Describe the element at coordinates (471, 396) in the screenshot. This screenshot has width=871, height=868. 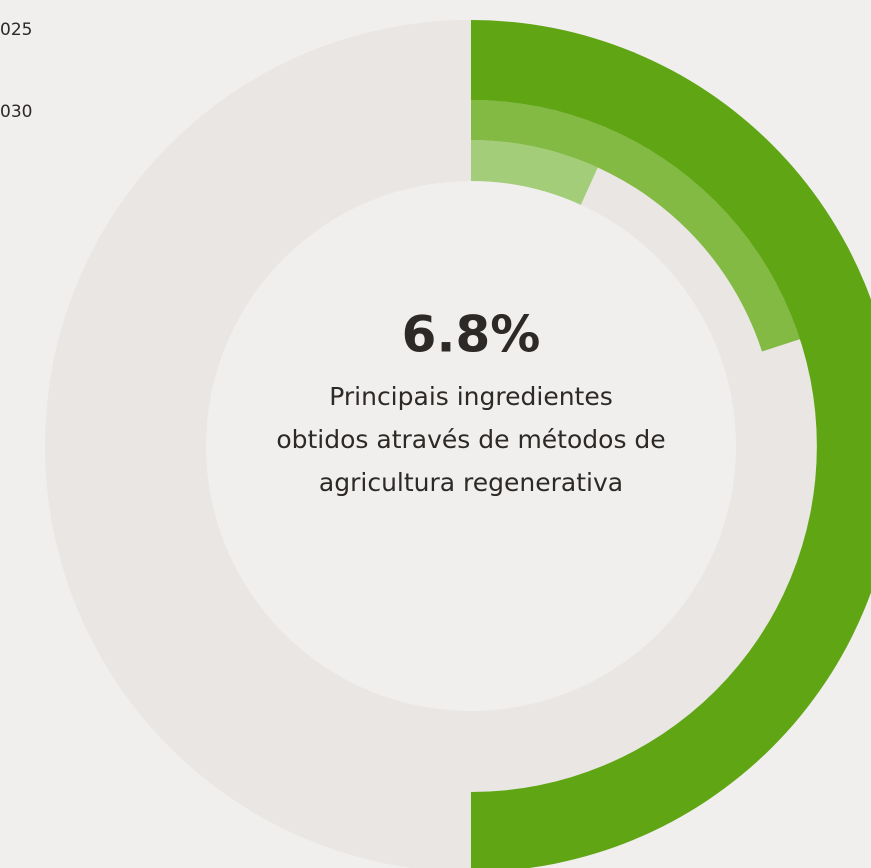
I see `subtitle-line: Principais ingredientes` at that location.